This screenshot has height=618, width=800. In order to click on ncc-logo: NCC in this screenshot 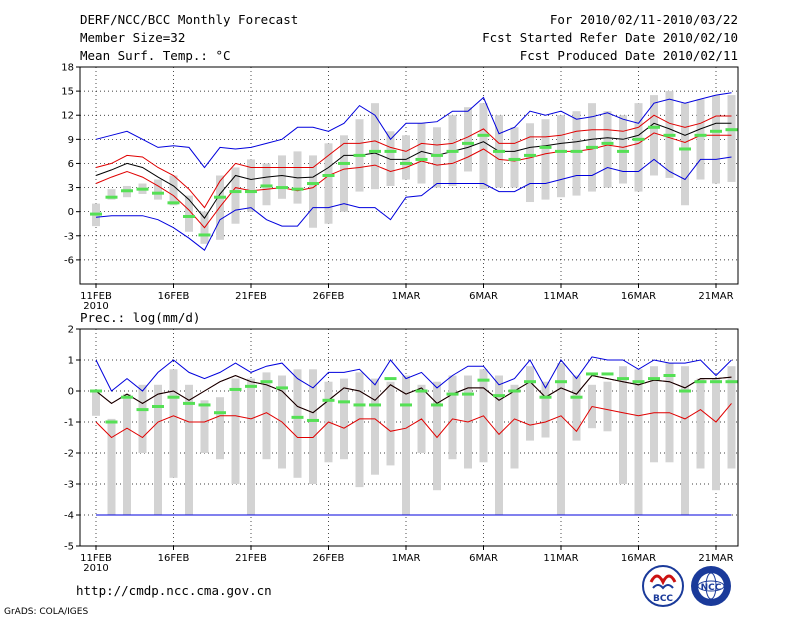, I will do `click(711, 586)`.